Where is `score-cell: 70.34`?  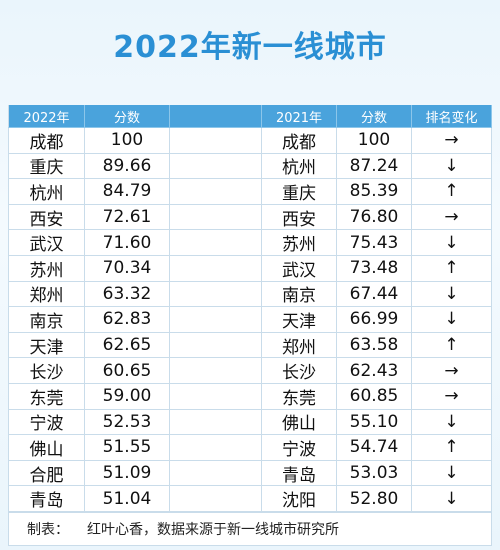 score-cell: 70.34 is located at coordinates (127, 269).